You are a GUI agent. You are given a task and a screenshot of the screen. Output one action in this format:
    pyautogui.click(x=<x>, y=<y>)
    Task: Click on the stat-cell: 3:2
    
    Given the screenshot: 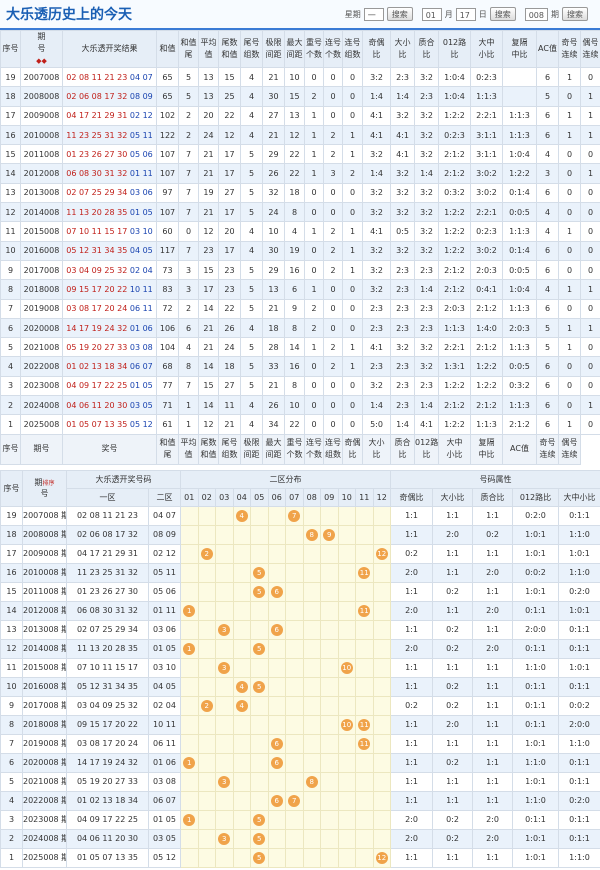 What is the action you would take?
    pyautogui.click(x=376, y=154)
    